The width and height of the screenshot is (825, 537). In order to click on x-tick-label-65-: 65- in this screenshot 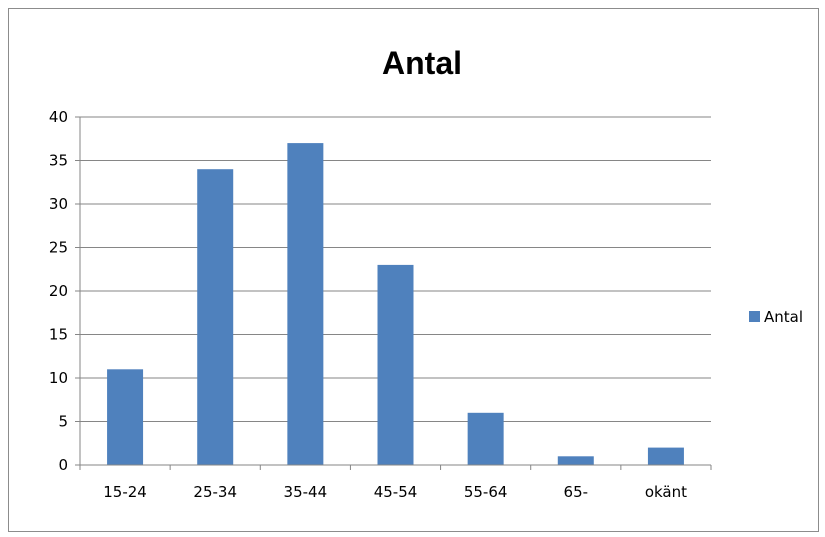, I will do `click(576, 492)`.